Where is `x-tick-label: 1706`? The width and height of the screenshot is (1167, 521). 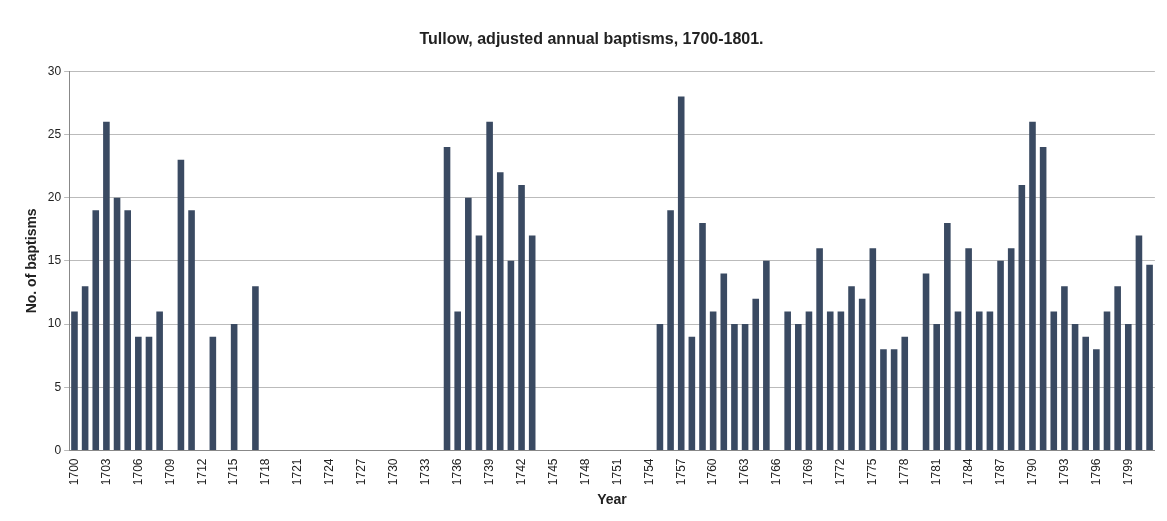
x-tick-label: 1706 is located at coordinates (137, 472).